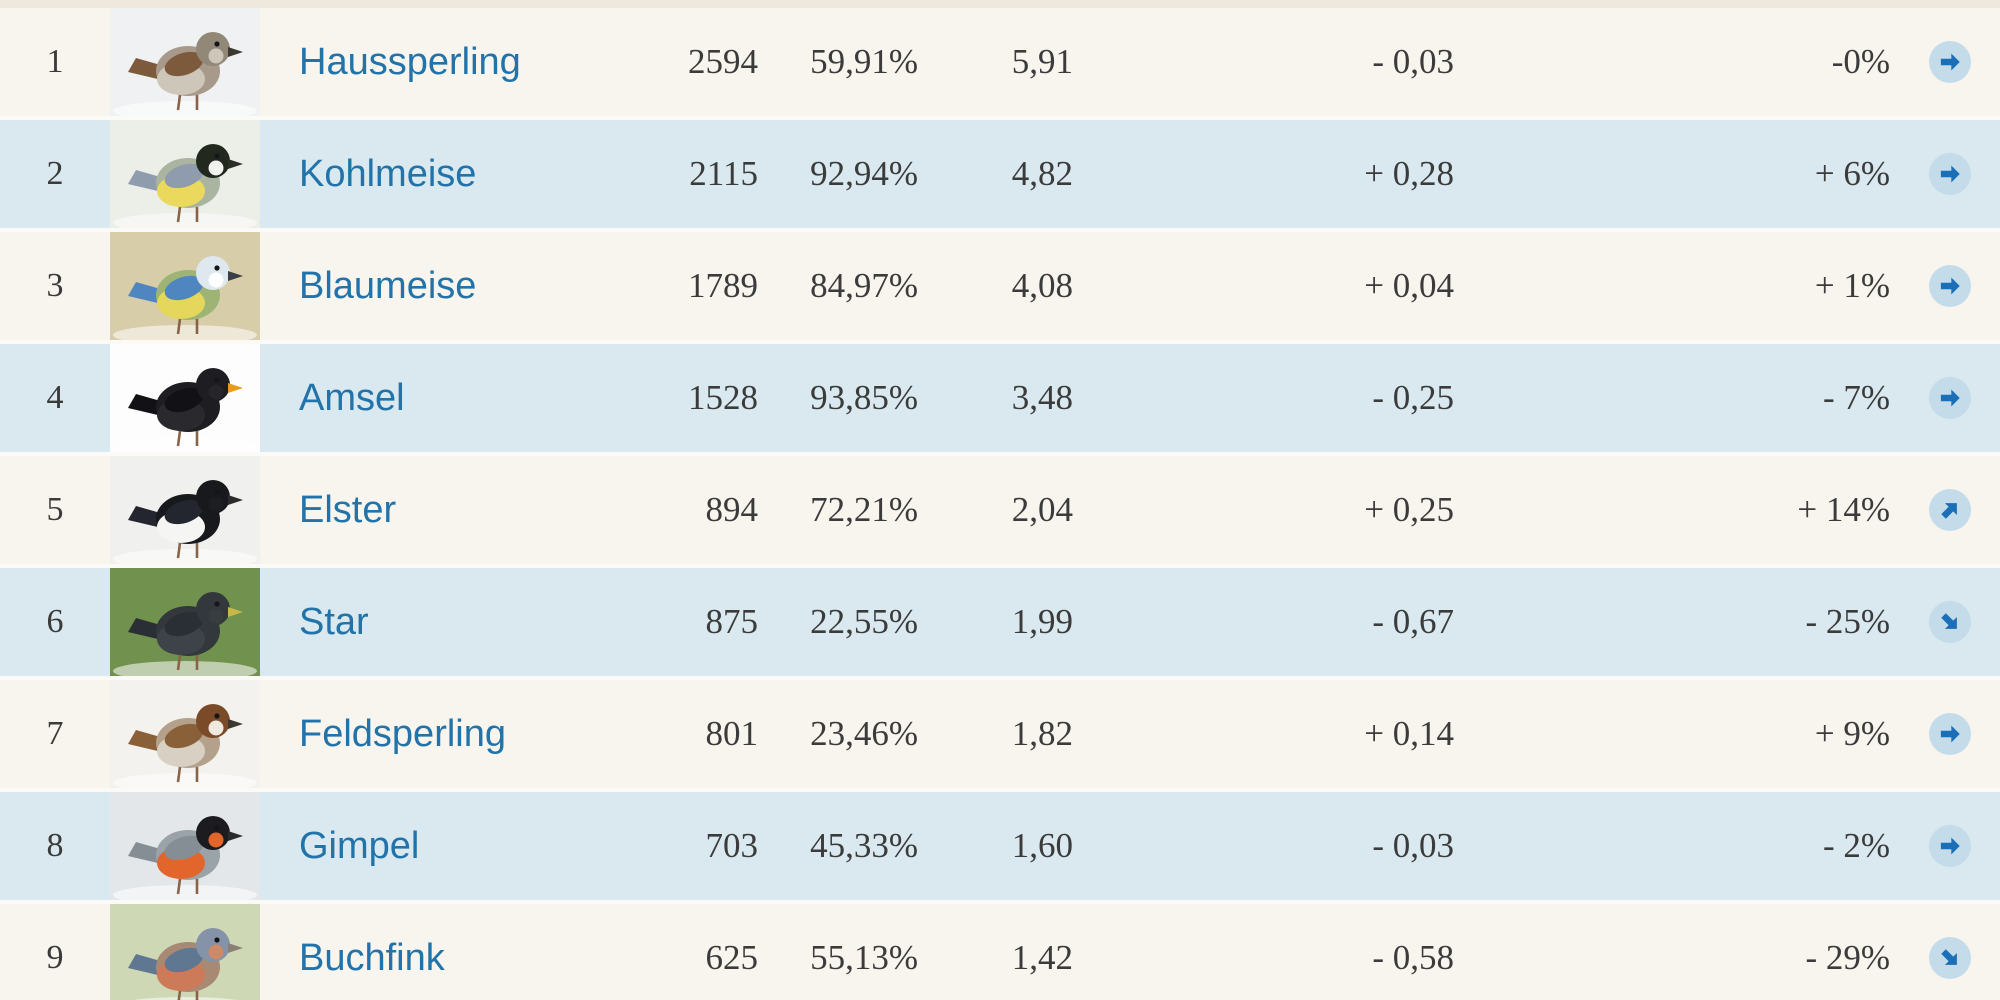 The height and width of the screenshot is (1000, 2000). I want to click on table-row: 8 Gimpel 703 45,33% 1,60 - 0,03 - 2%, so click(1000, 846).